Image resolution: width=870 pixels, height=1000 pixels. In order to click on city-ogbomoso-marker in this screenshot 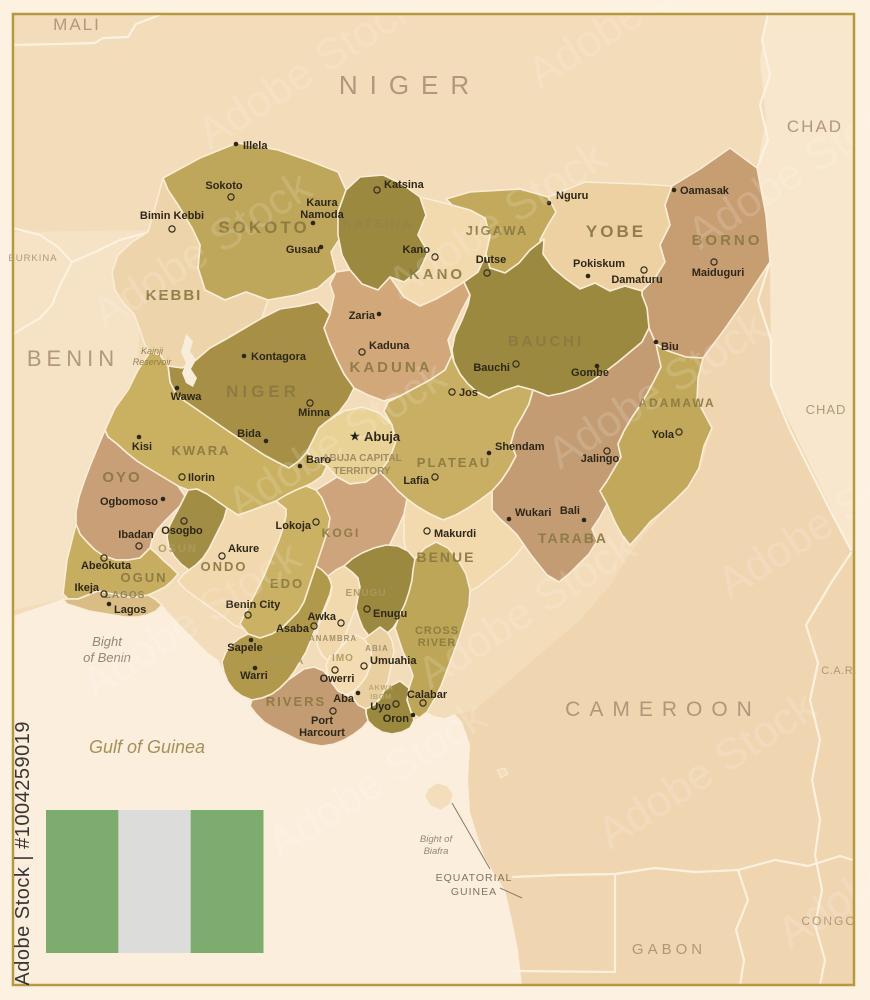, I will do `click(163, 499)`.